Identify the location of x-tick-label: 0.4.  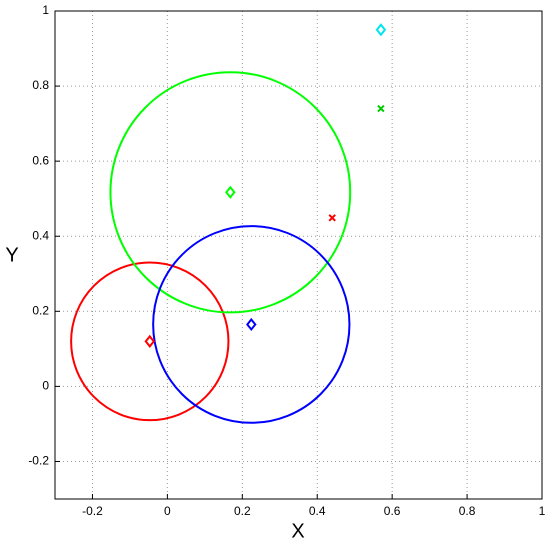
(317, 511).